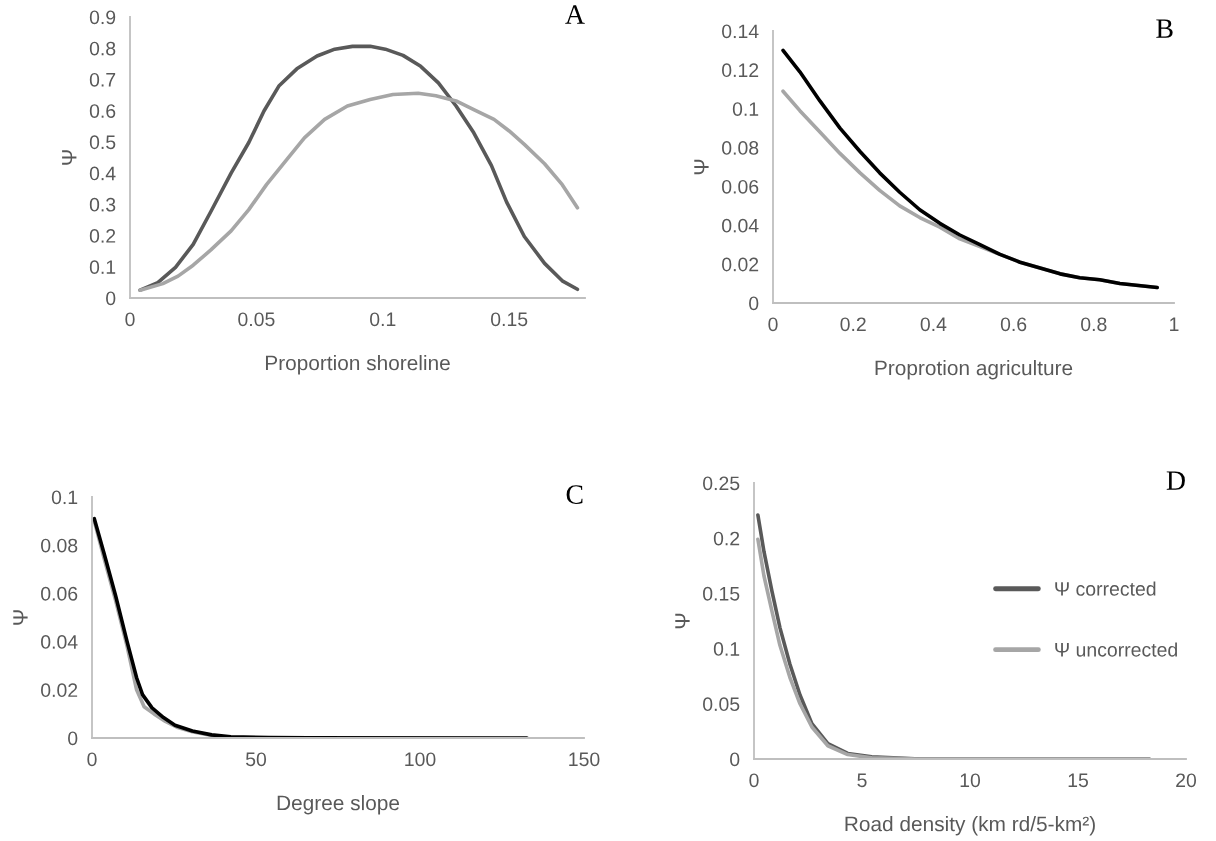 The image size is (1216, 841). What do you see at coordinates (102, 173) in the screenshot?
I see `y-tick-label: 0.4` at bounding box center [102, 173].